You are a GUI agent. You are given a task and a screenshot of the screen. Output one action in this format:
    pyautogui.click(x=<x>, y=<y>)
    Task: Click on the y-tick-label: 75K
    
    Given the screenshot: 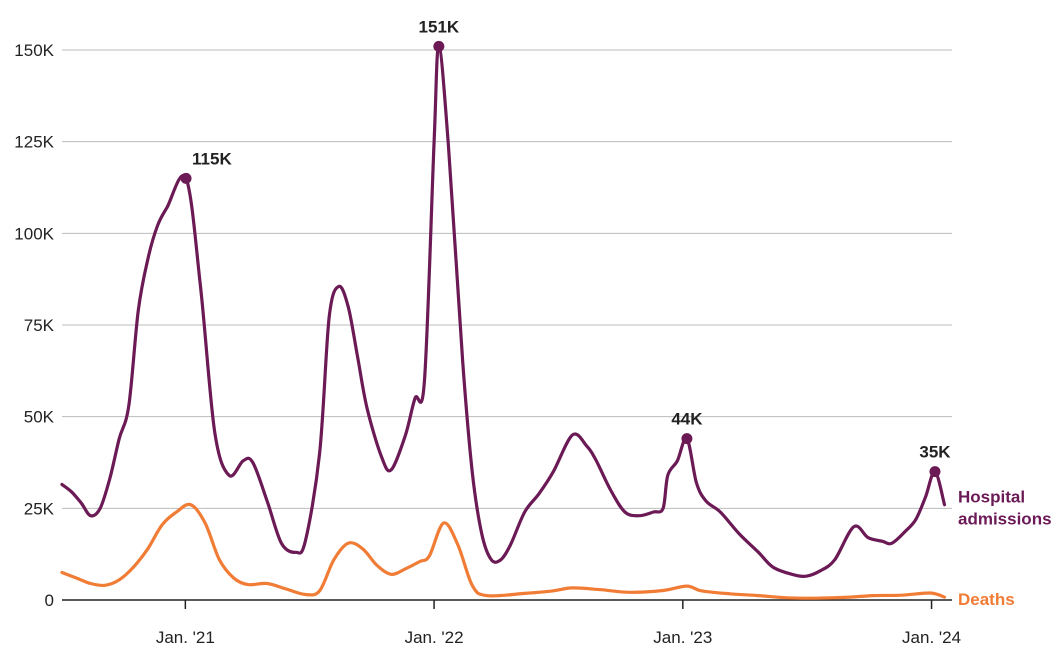 What is the action you would take?
    pyautogui.click(x=39, y=325)
    